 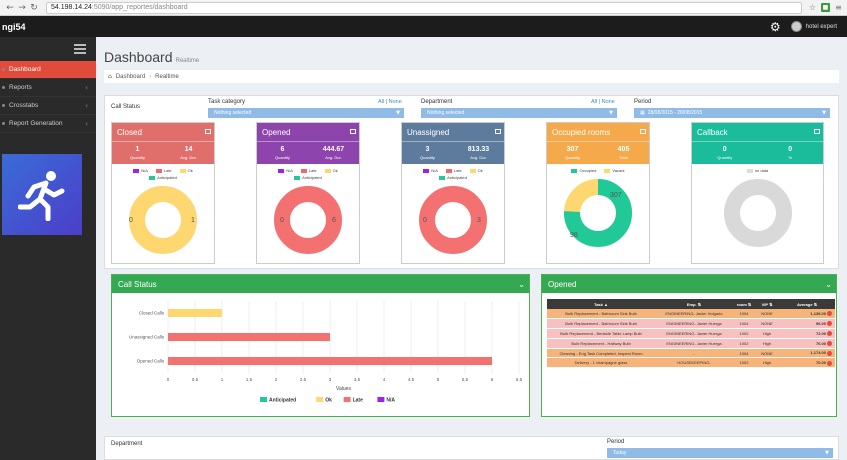 I want to click on x-tick-label: 0, so click(x=168, y=379).